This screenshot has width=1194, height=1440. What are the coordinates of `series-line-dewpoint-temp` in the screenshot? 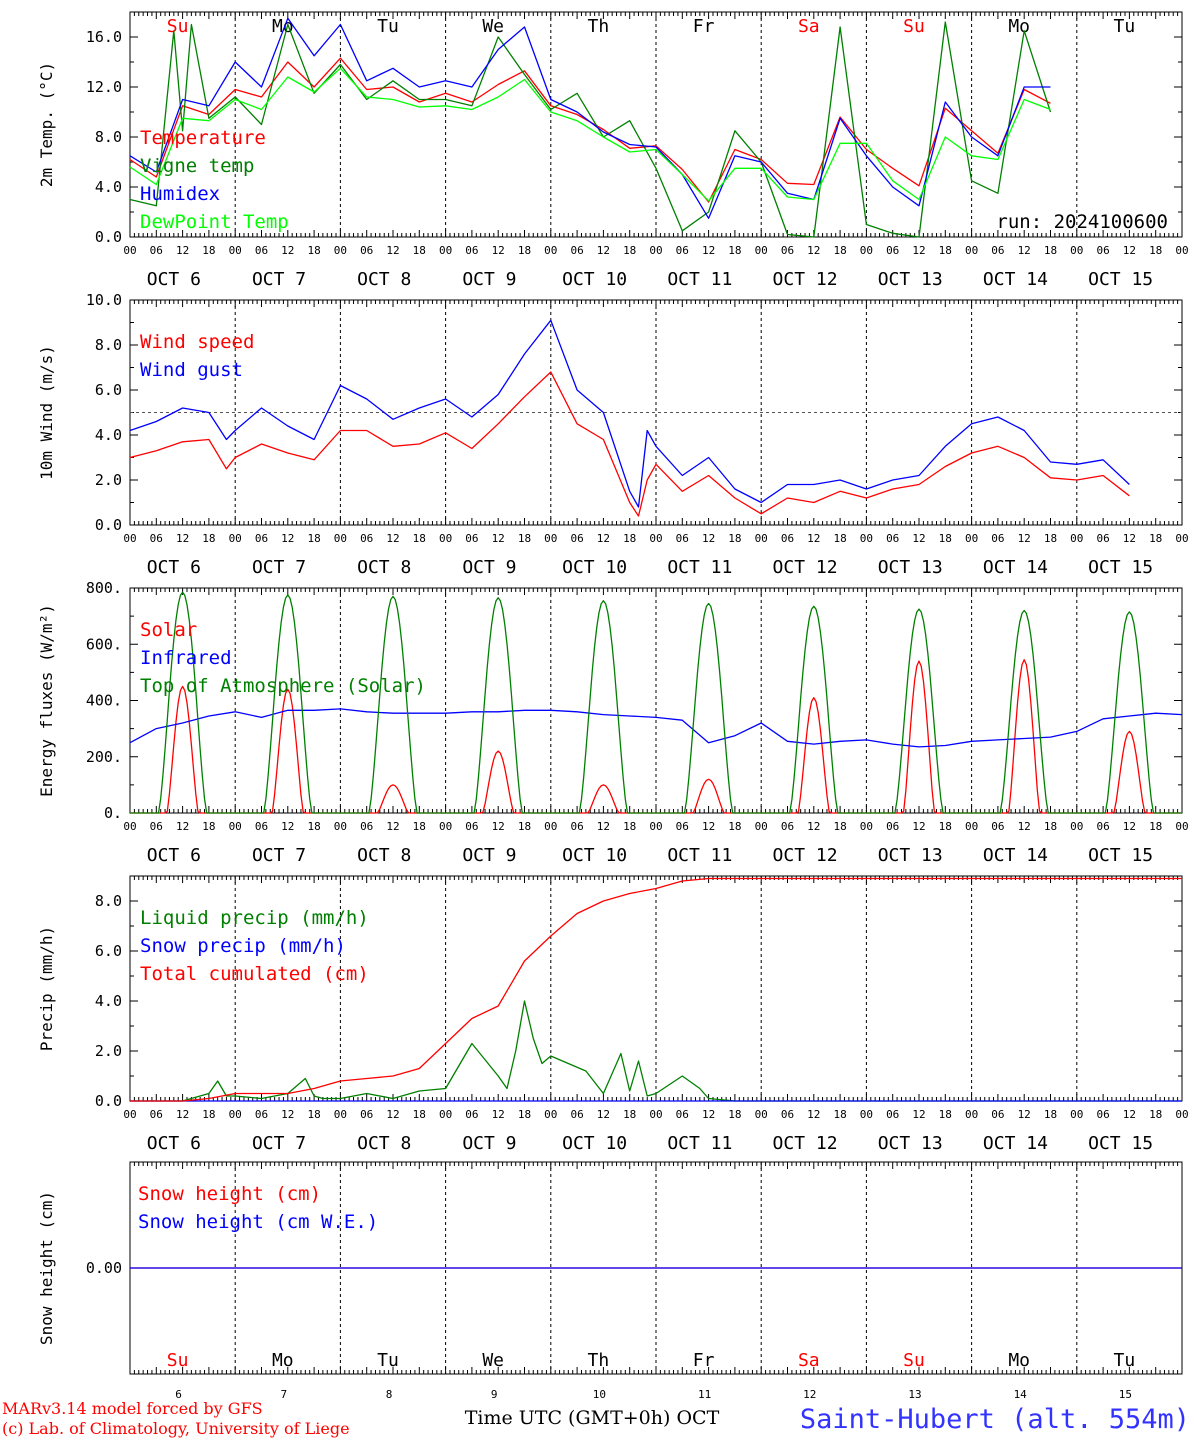 It's located at (590, 134).